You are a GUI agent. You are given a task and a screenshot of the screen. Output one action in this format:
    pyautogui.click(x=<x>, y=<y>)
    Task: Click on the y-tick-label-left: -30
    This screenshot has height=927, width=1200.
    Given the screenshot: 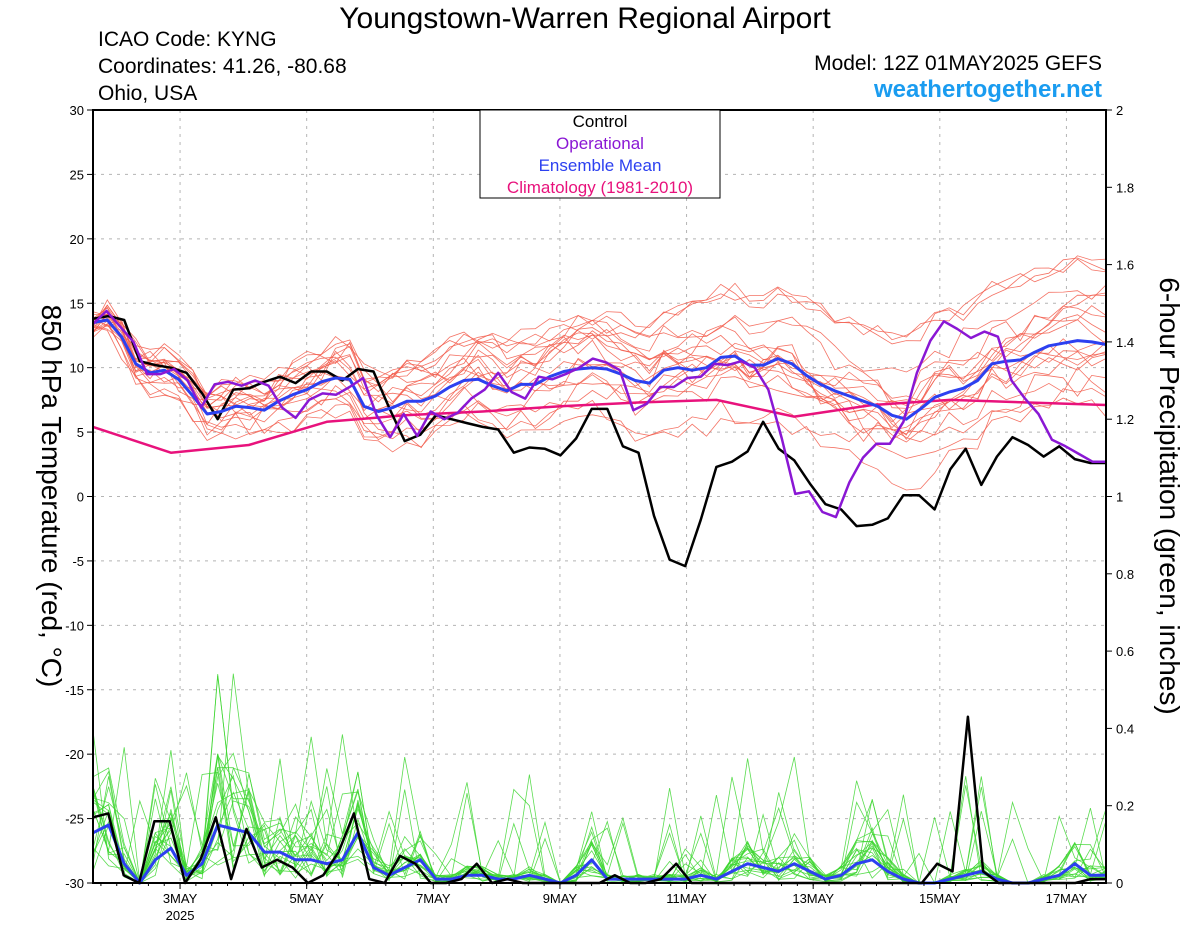 What is the action you would take?
    pyautogui.click(x=74, y=883)
    